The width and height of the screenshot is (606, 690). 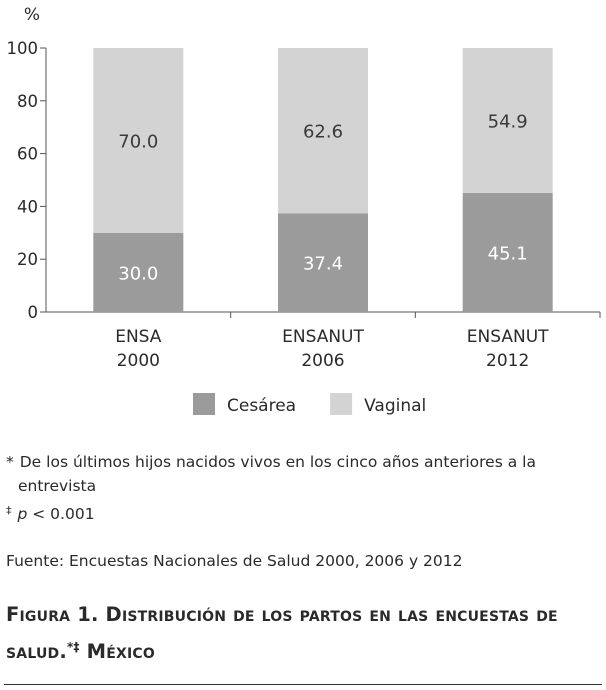 I want to click on footnote-2-mark: ‡, so click(x=9, y=510).